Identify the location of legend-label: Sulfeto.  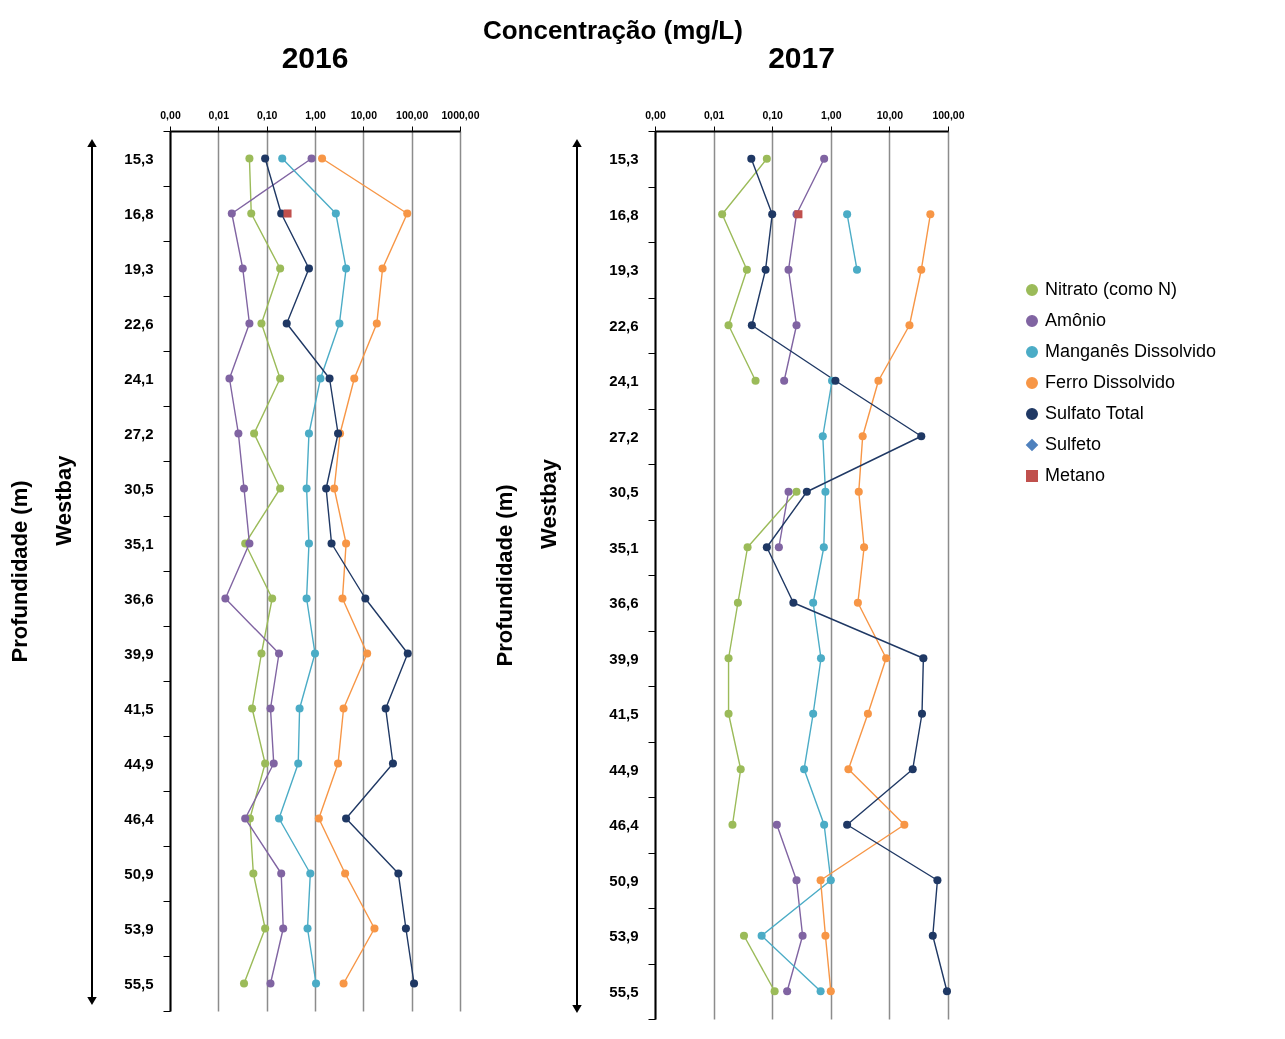
(1073, 444).